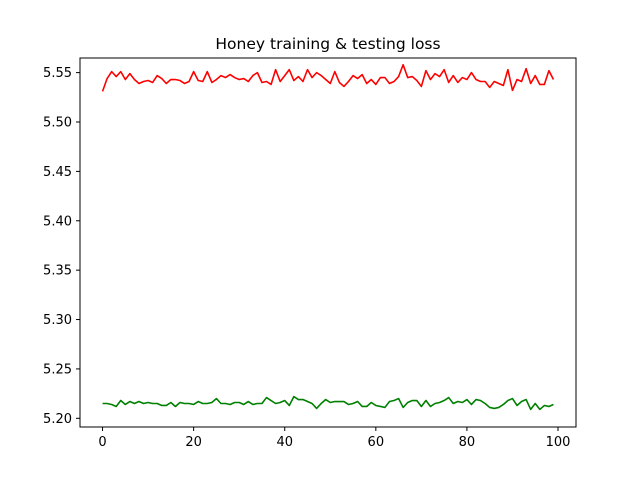 This screenshot has width=640, height=480. I want to click on x-tick-label: 0, so click(102, 442).